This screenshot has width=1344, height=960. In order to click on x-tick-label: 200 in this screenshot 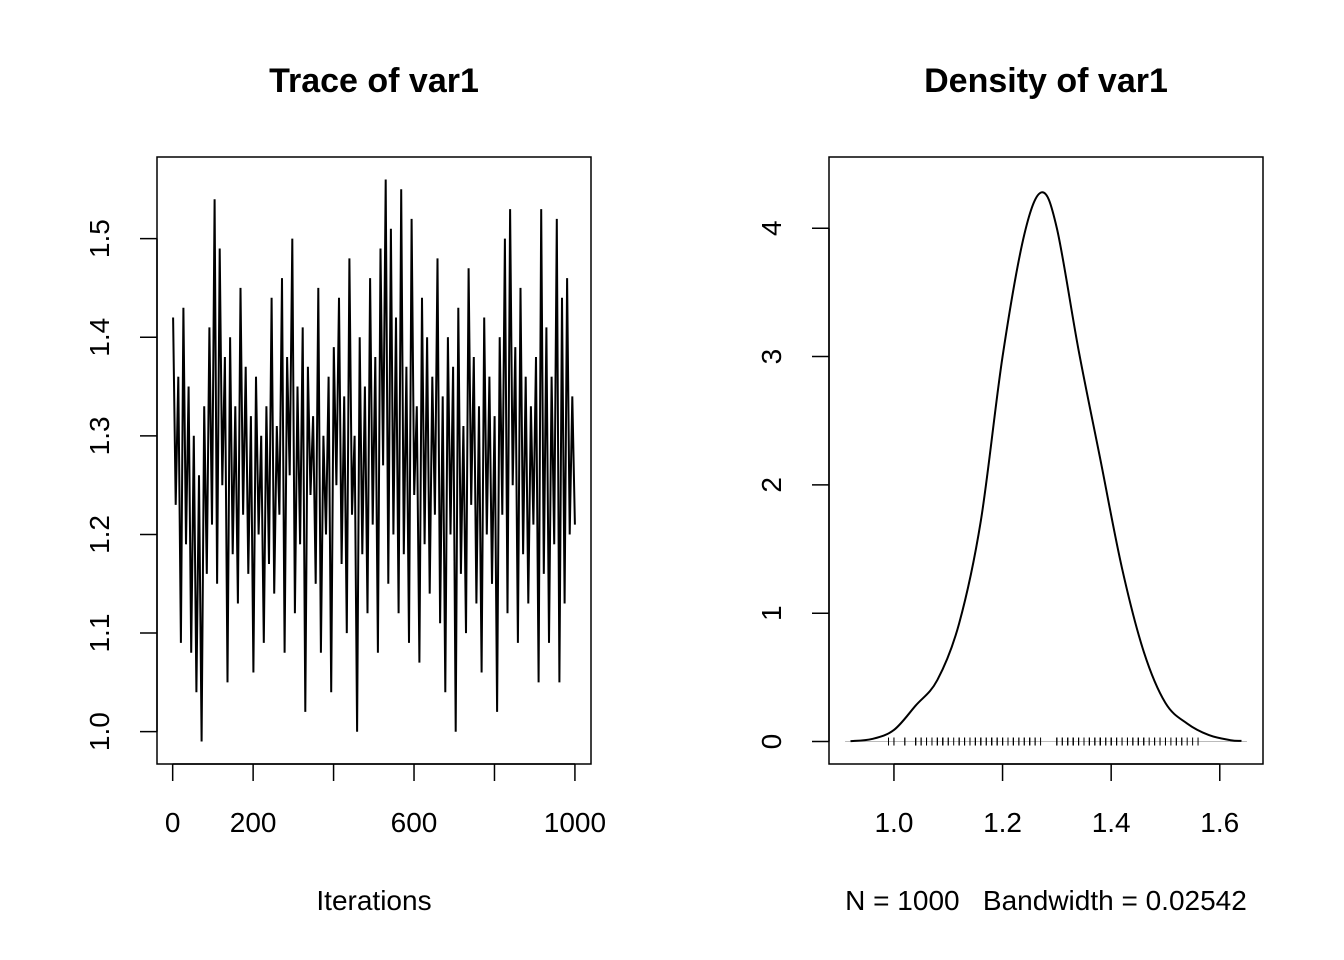, I will do `click(253, 822)`.